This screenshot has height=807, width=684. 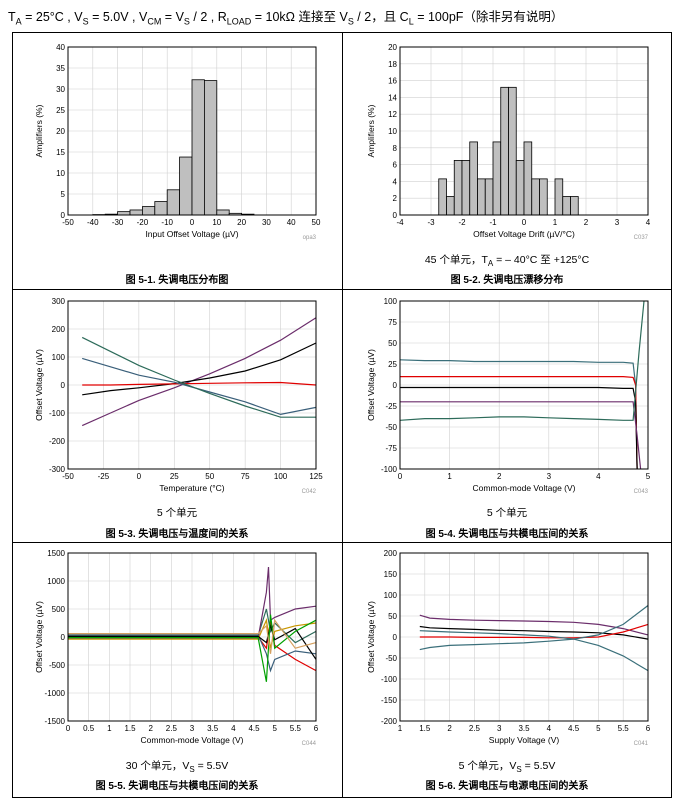 What do you see at coordinates (174, 476) in the screenshot?
I see `x-tick-label: 25` at bounding box center [174, 476].